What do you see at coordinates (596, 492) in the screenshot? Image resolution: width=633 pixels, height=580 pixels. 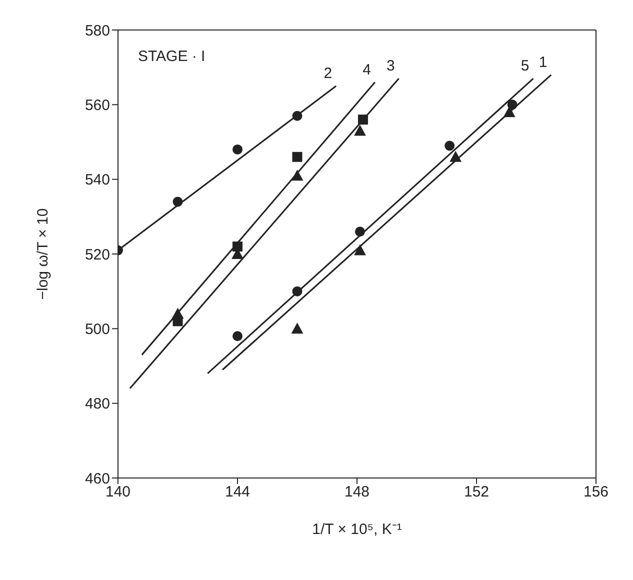 I see `x-tick-label: 156` at bounding box center [596, 492].